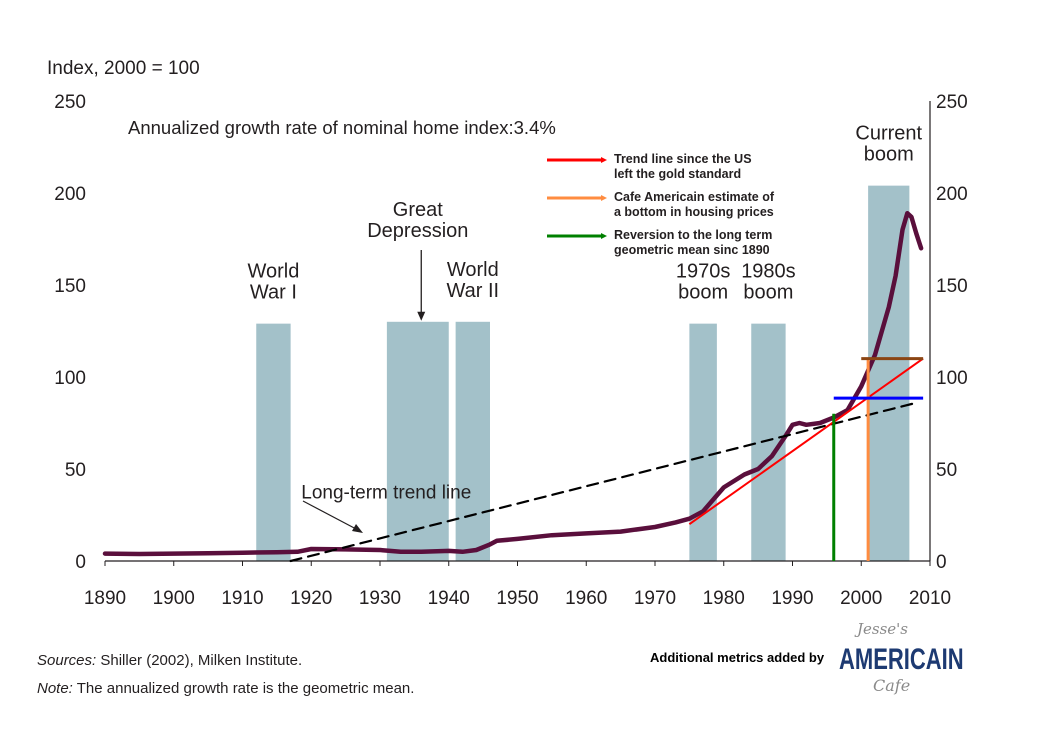  I want to click on y-tick-label-right: 0, so click(941, 562).